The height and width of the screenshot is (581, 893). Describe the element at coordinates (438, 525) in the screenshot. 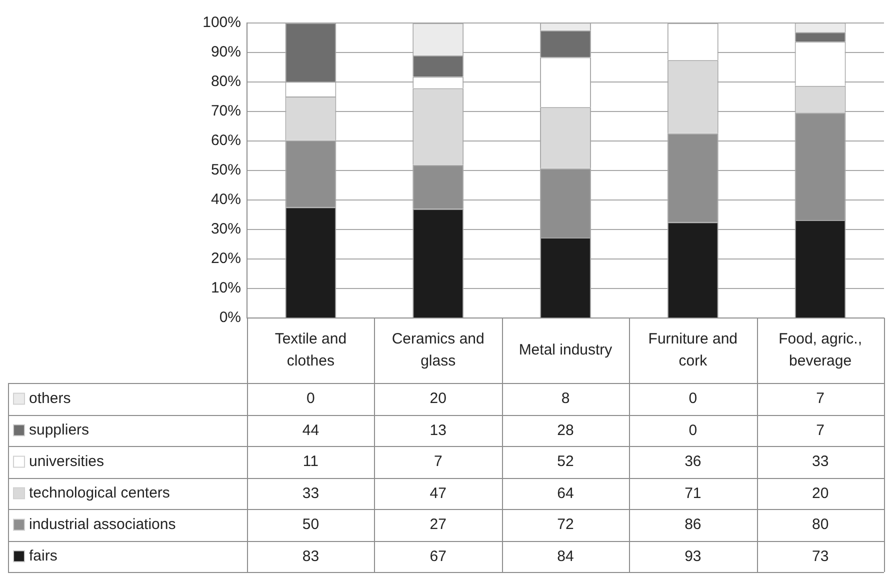

I see `text: 27` at that location.